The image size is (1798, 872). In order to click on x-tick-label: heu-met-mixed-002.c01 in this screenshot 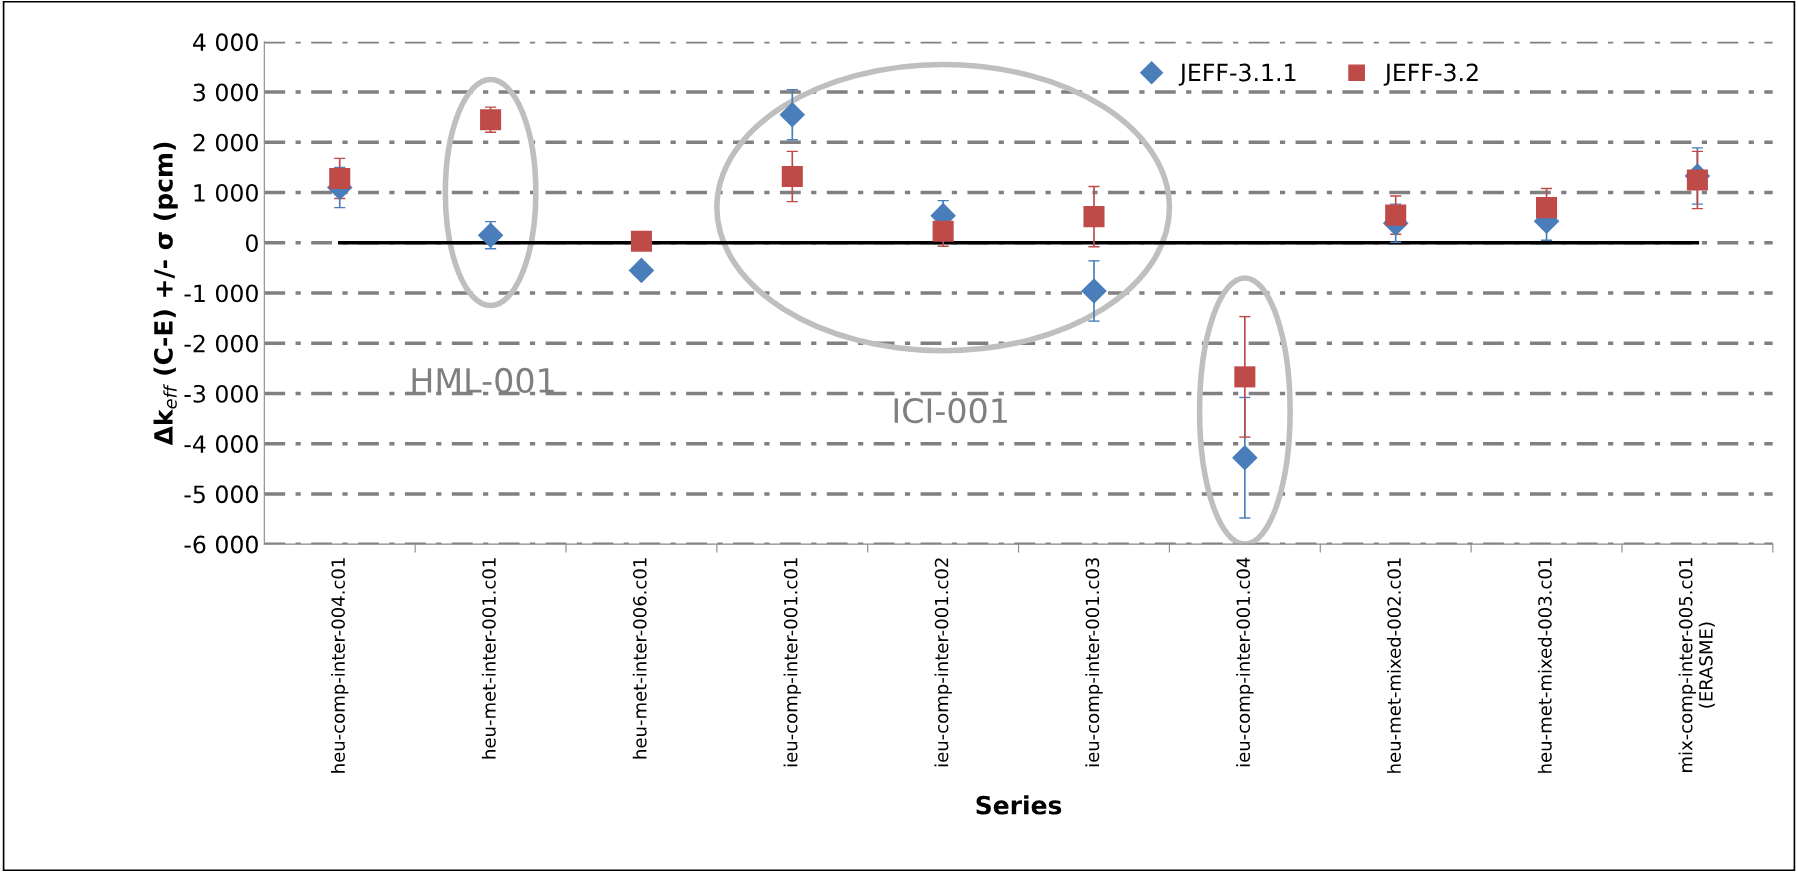, I will do `click(1393, 665)`.